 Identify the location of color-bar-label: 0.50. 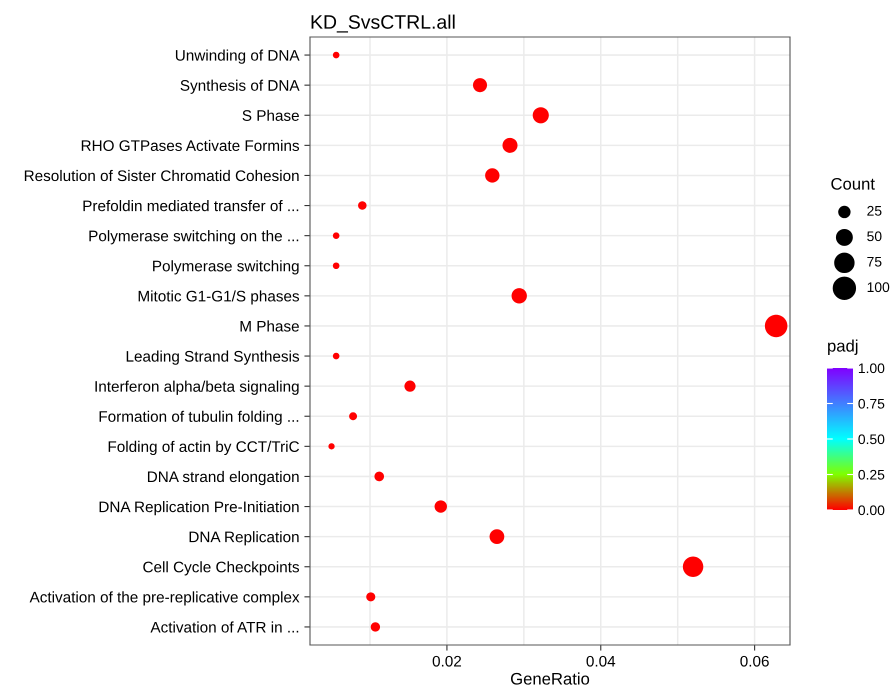
(871, 439).